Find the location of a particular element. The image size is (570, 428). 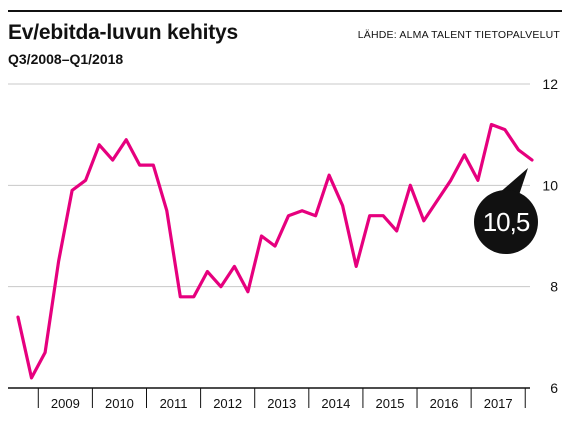

x-tick-label: 2016 is located at coordinates (444, 403).